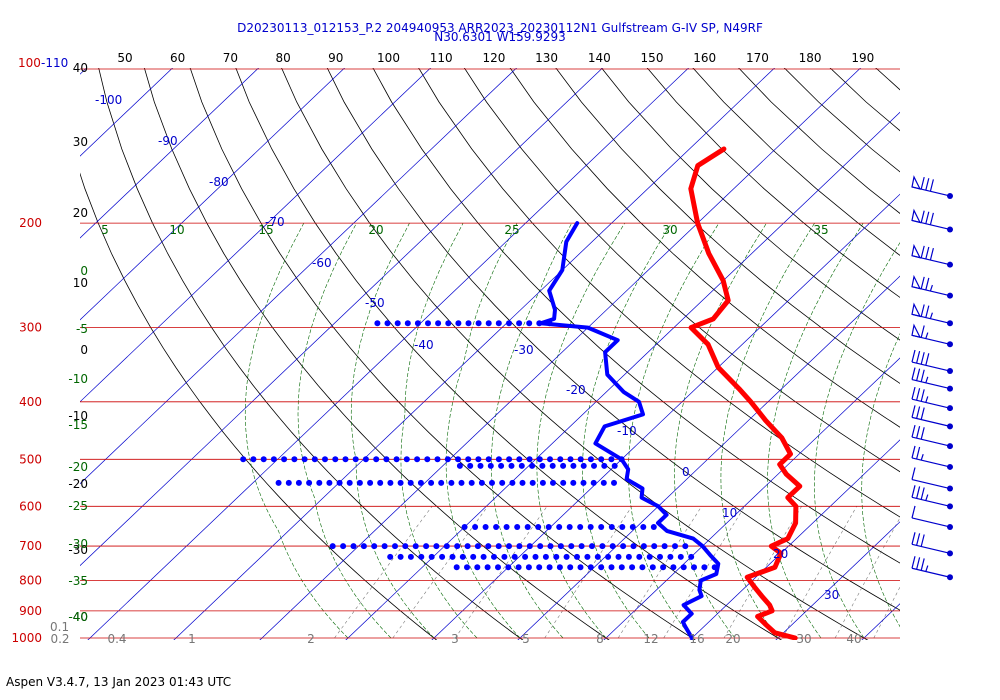  I want to click on mixing-ratio-label: 0.1, so click(59, 627).